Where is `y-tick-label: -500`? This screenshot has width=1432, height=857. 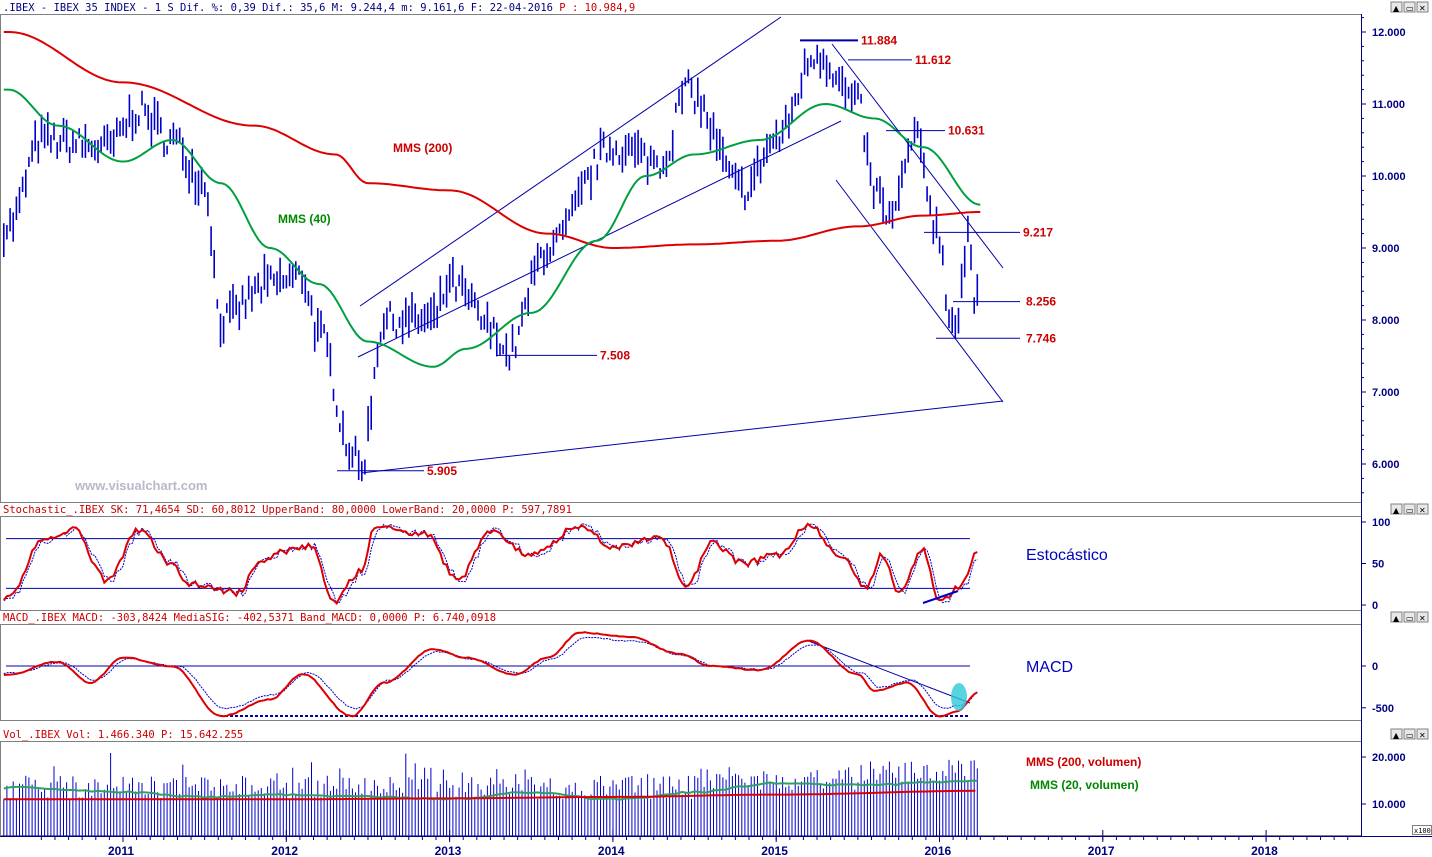
y-tick-label: -500 is located at coordinates (1383, 709).